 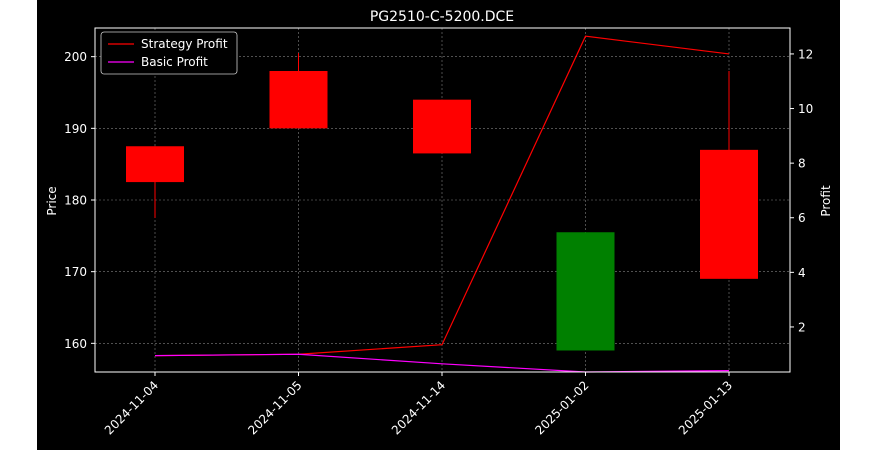 I want to click on y2-tick-label: 10, so click(x=805, y=109).